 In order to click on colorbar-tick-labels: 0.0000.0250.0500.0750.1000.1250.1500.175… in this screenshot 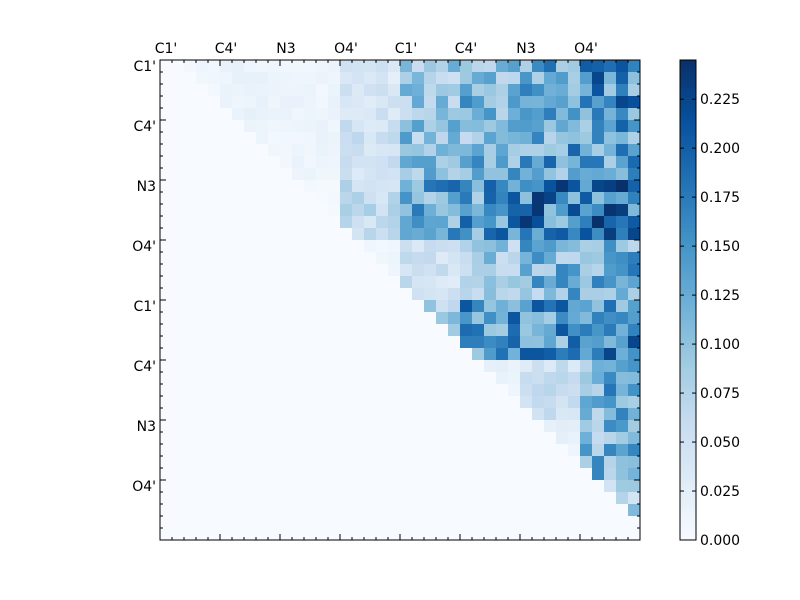, I will do `click(710, 320)`.